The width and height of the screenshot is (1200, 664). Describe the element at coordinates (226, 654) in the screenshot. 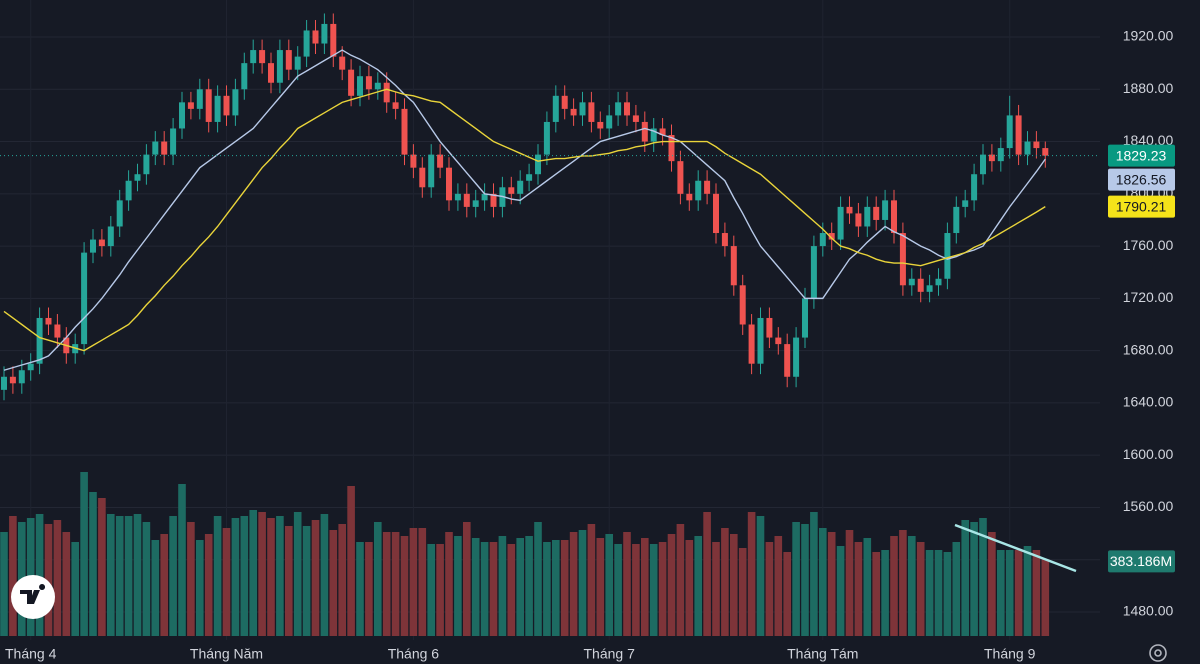

I see `x-tick-label: Tháng Năm` at that location.